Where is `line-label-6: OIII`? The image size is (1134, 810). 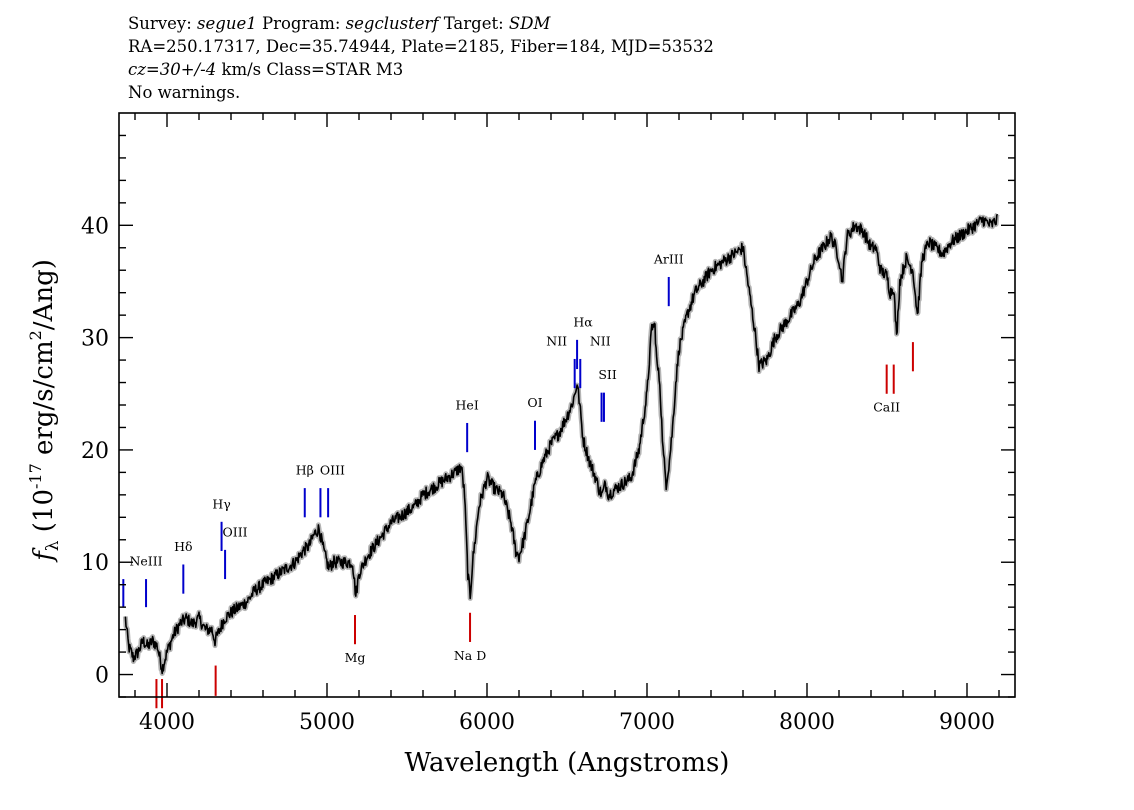 line-label-6: OIII is located at coordinates (332, 470).